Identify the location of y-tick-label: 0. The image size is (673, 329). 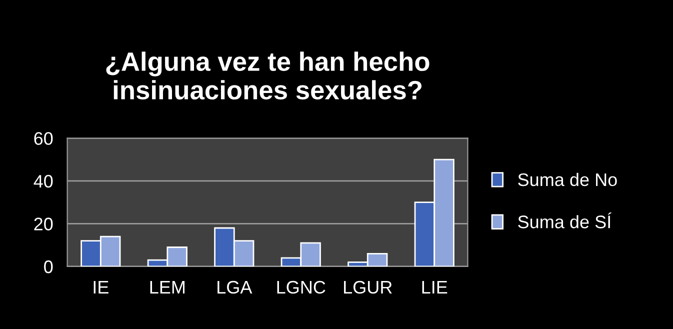
(48, 267).